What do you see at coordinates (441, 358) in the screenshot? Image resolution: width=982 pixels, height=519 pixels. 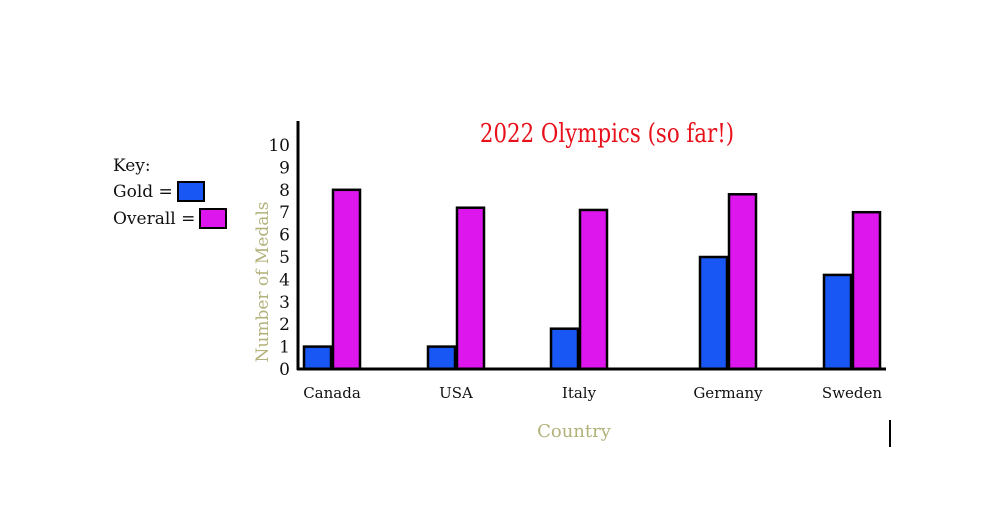 I see `bar-gold-usa` at bounding box center [441, 358].